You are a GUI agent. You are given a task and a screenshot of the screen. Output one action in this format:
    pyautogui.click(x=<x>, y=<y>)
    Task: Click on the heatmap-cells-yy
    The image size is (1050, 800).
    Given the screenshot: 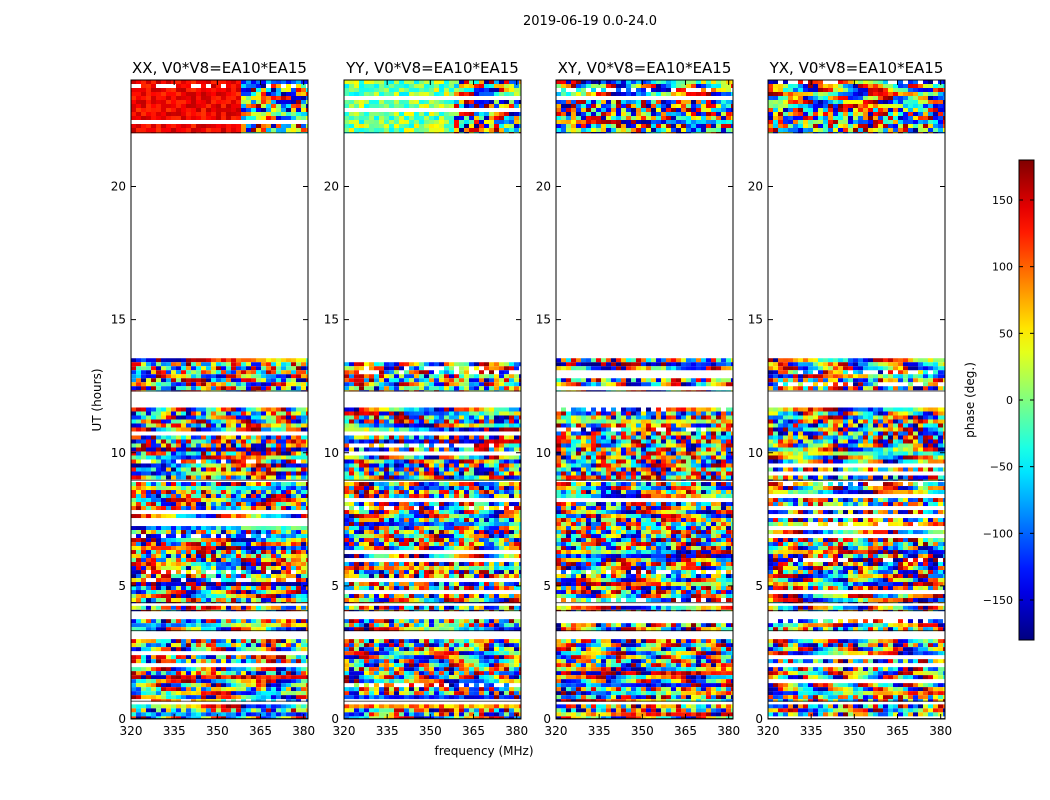 What is the action you would take?
    pyautogui.click(x=432, y=399)
    